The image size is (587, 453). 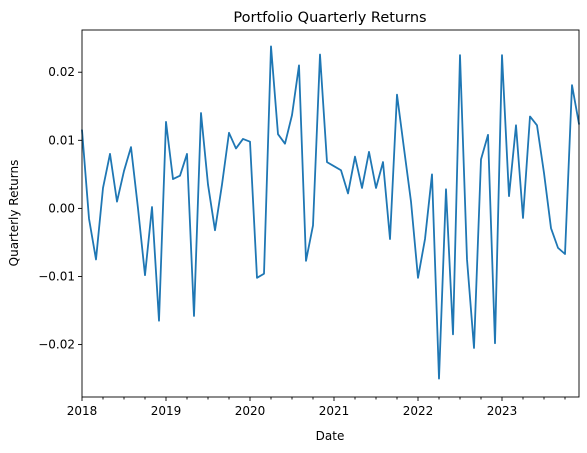 I want to click on y-axis: −0.02 −0.01 0.00 0.01 0.02, so click(x=60, y=208).